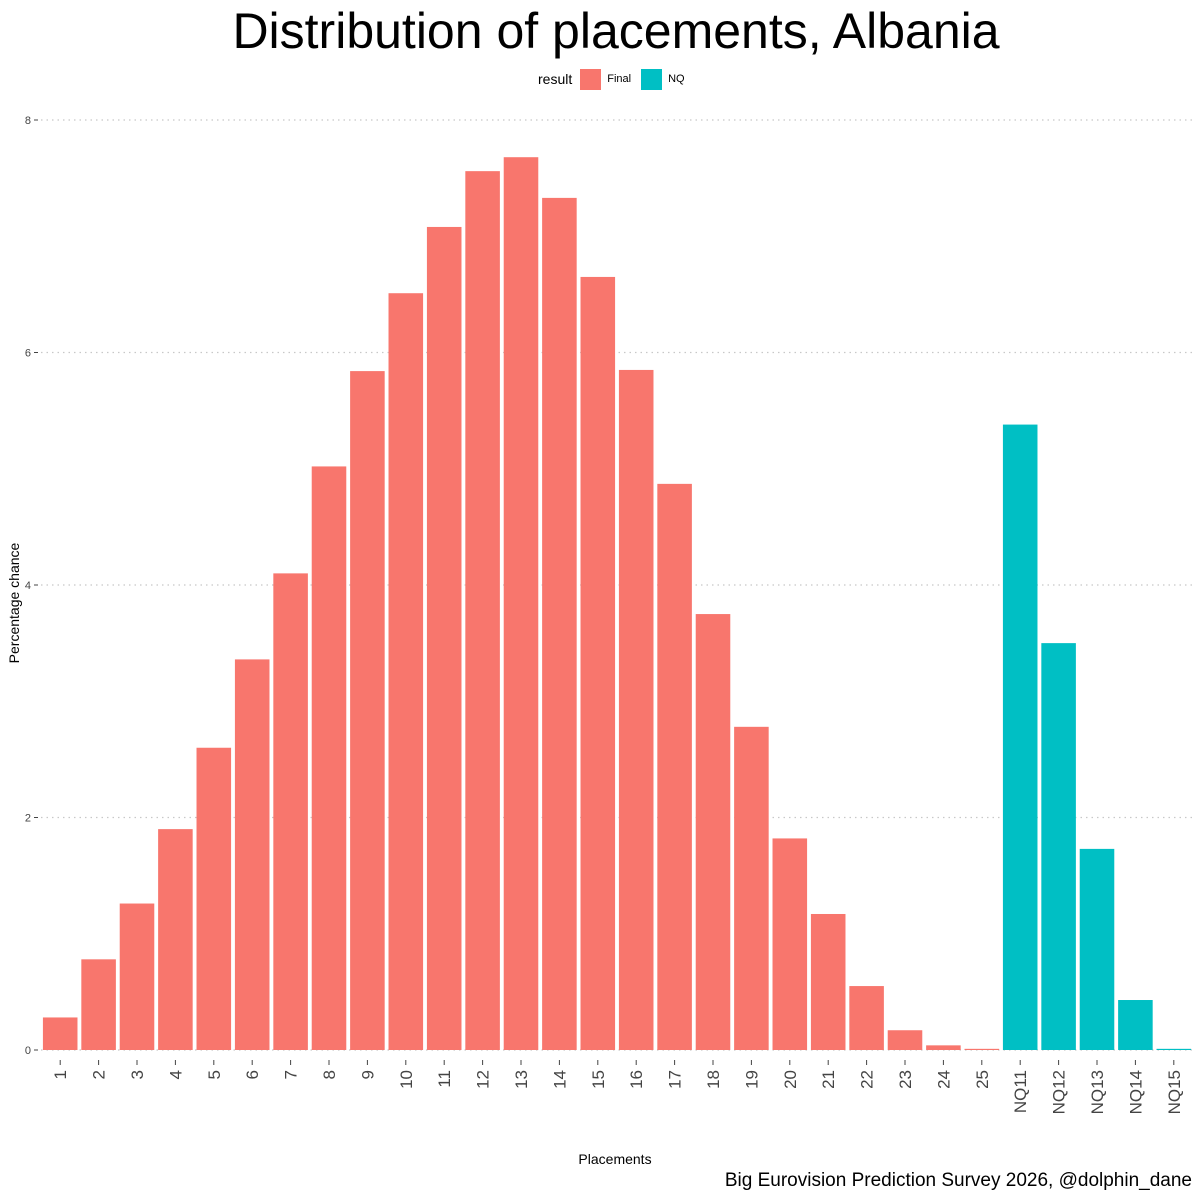 This screenshot has width=1200, height=1200. I want to click on x-tick-label: NQ12, so click(1059, 1092).